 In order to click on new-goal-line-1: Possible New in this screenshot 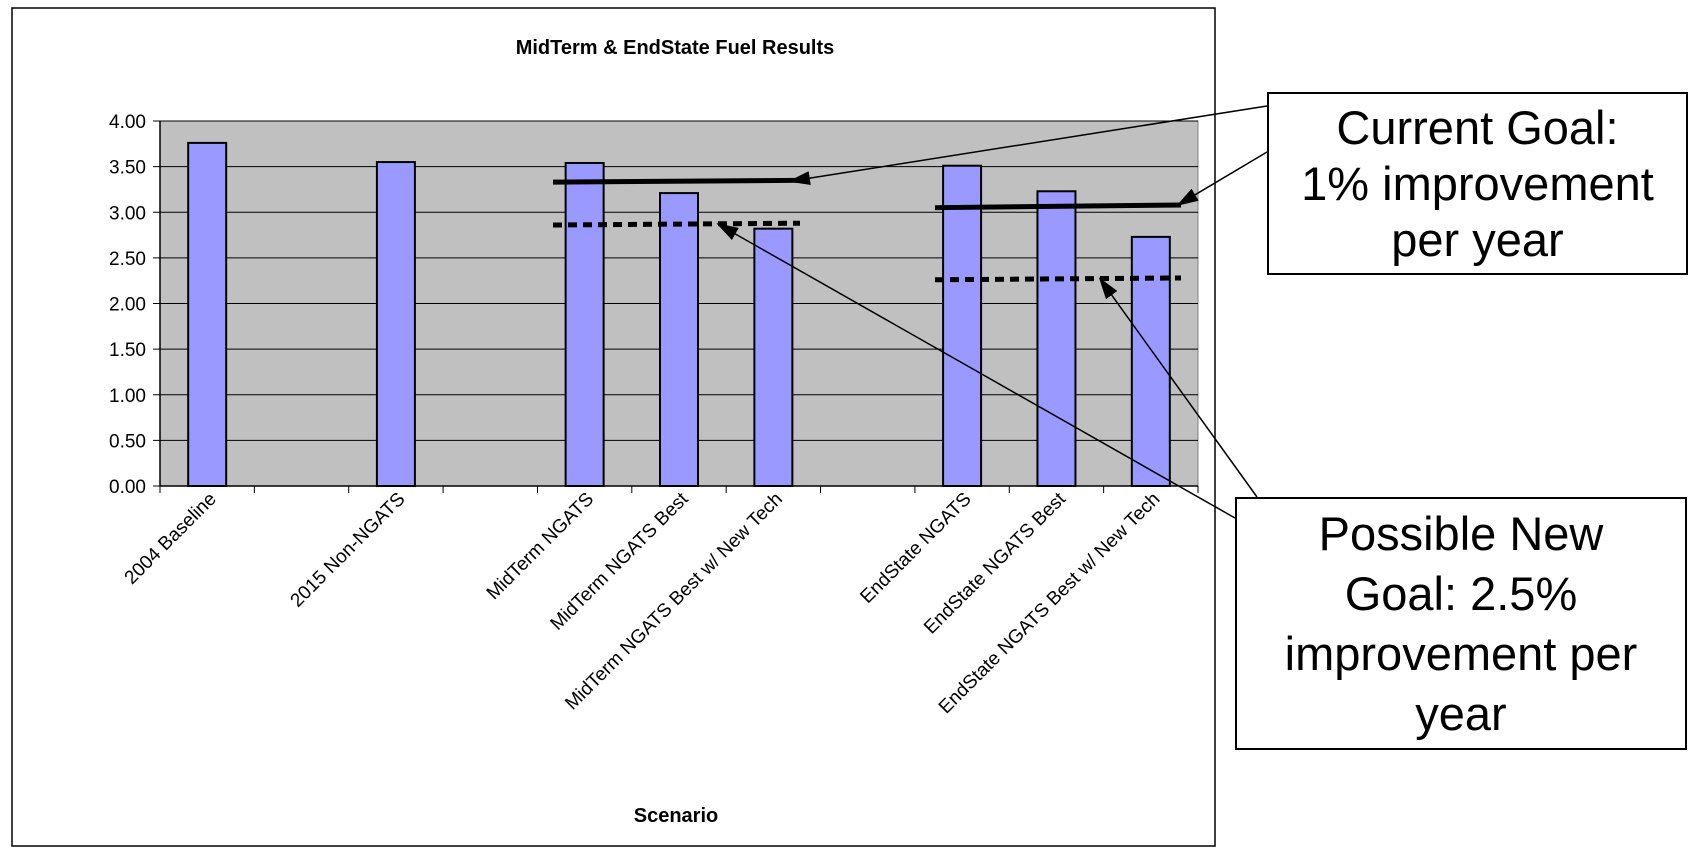, I will do `click(1461, 533)`.